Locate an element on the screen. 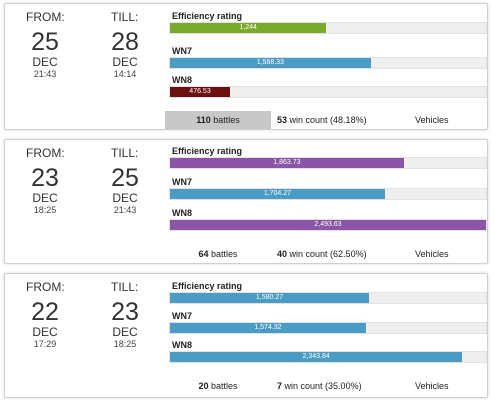  efficiency-track: 1,580.27 is located at coordinates (328, 298).